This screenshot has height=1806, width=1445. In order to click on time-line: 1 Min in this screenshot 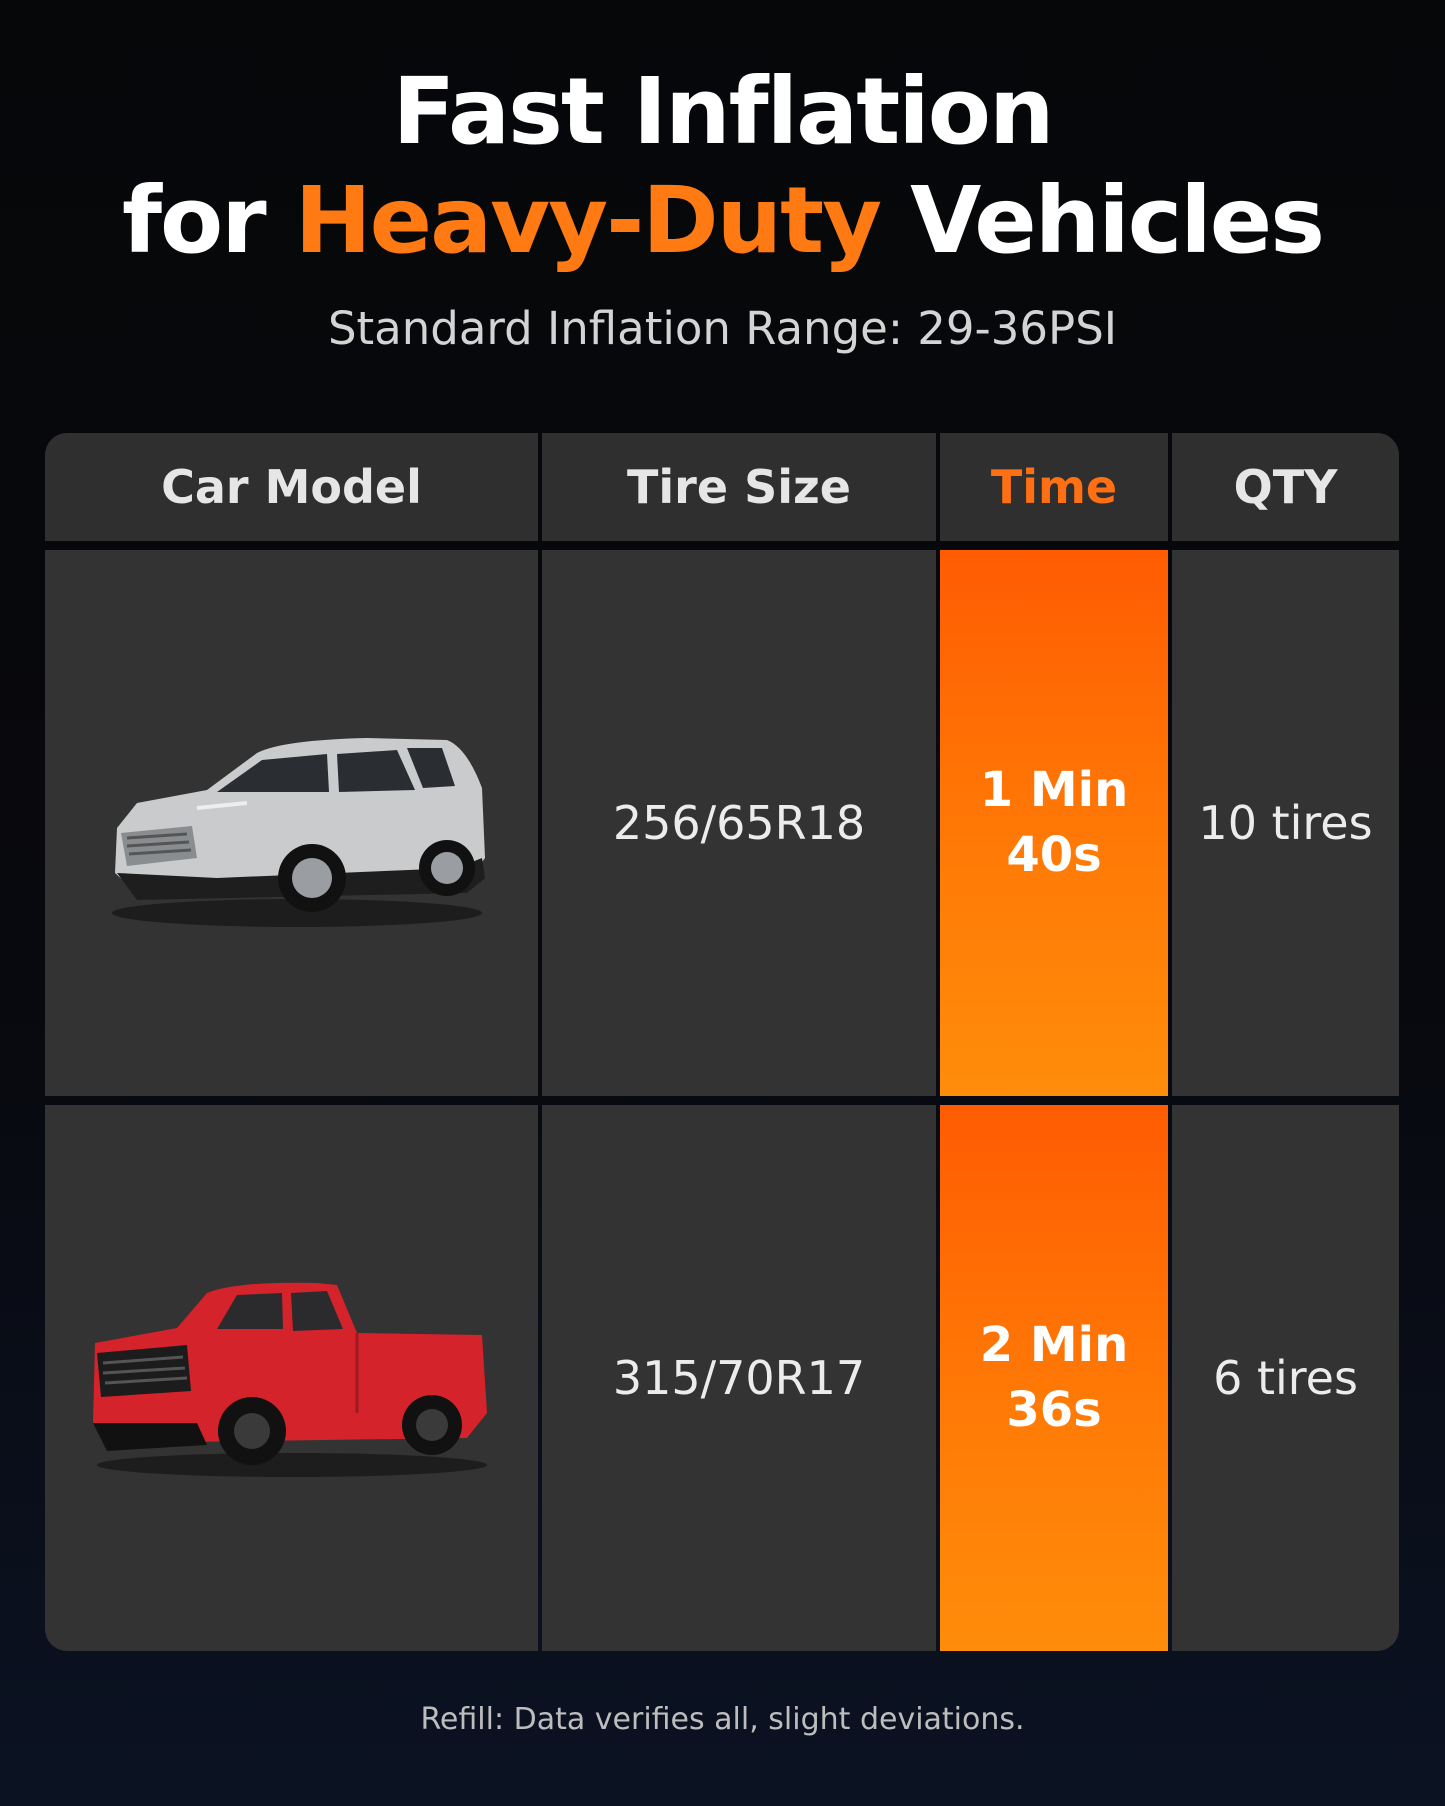, I will do `click(1054, 790)`.